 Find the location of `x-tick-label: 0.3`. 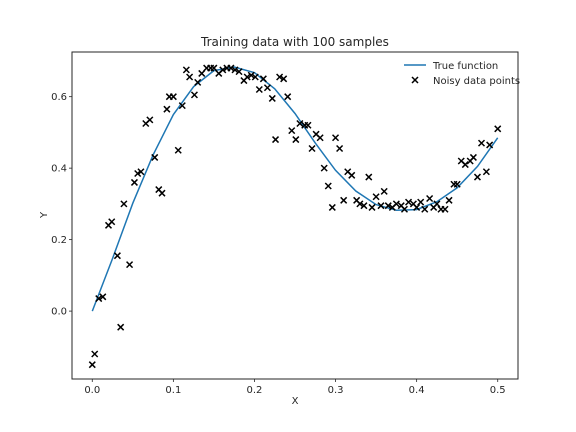

x-tick-label: 0.3 is located at coordinates (336, 390).